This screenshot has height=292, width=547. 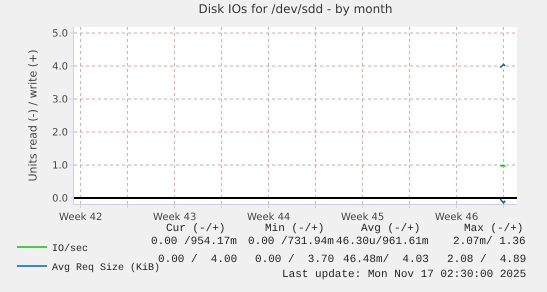 What do you see at coordinates (196, 229) in the screenshot?
I see `text: Cur (-/+)` at bounding box center [196, 229].